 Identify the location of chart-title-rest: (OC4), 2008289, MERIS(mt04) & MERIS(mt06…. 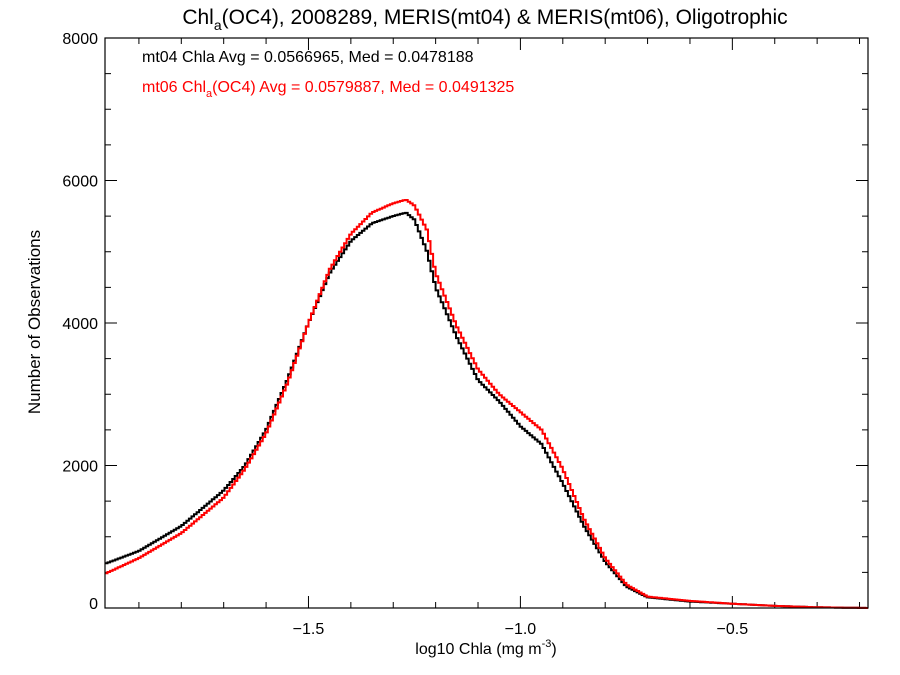
(505, 17).